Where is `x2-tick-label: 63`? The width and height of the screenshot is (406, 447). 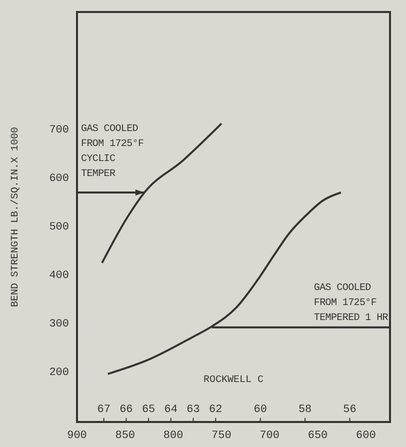
x2-tick-label: 63 is located at coordinates (193, 410).